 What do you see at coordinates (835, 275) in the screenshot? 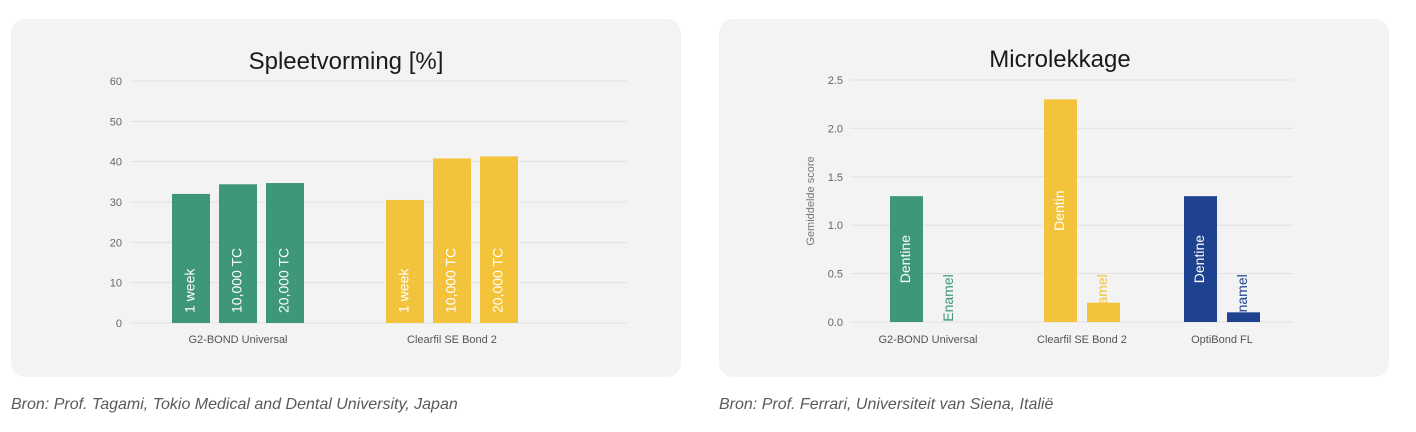
I see `y-tick-label: 0.5` at bounding box center [835, 275].